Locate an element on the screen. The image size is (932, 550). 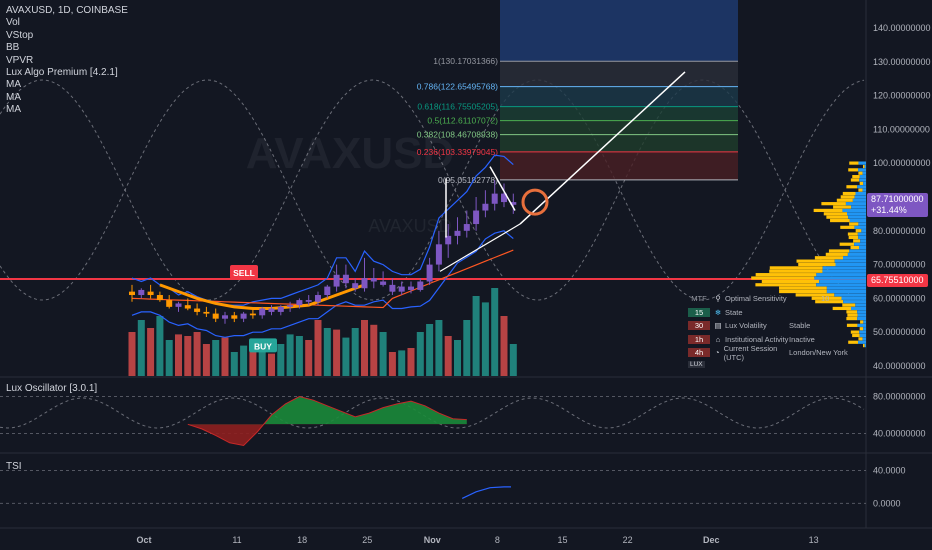
dashboard-row: 1h ⌂ Institutional Activity Inactive is located at coordinates (773, 340).